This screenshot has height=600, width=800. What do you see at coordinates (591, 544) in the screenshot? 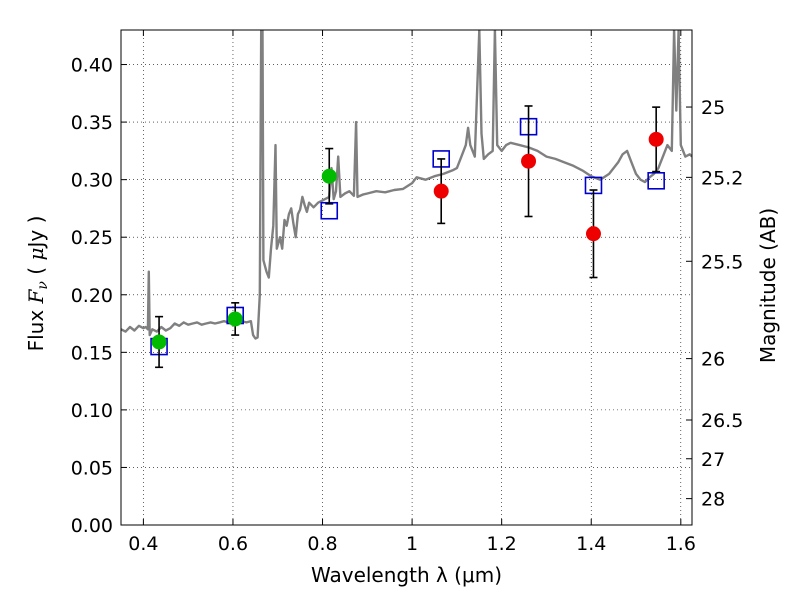
I see `x-tick-label: 1.4` at bounding box center [591, 544].